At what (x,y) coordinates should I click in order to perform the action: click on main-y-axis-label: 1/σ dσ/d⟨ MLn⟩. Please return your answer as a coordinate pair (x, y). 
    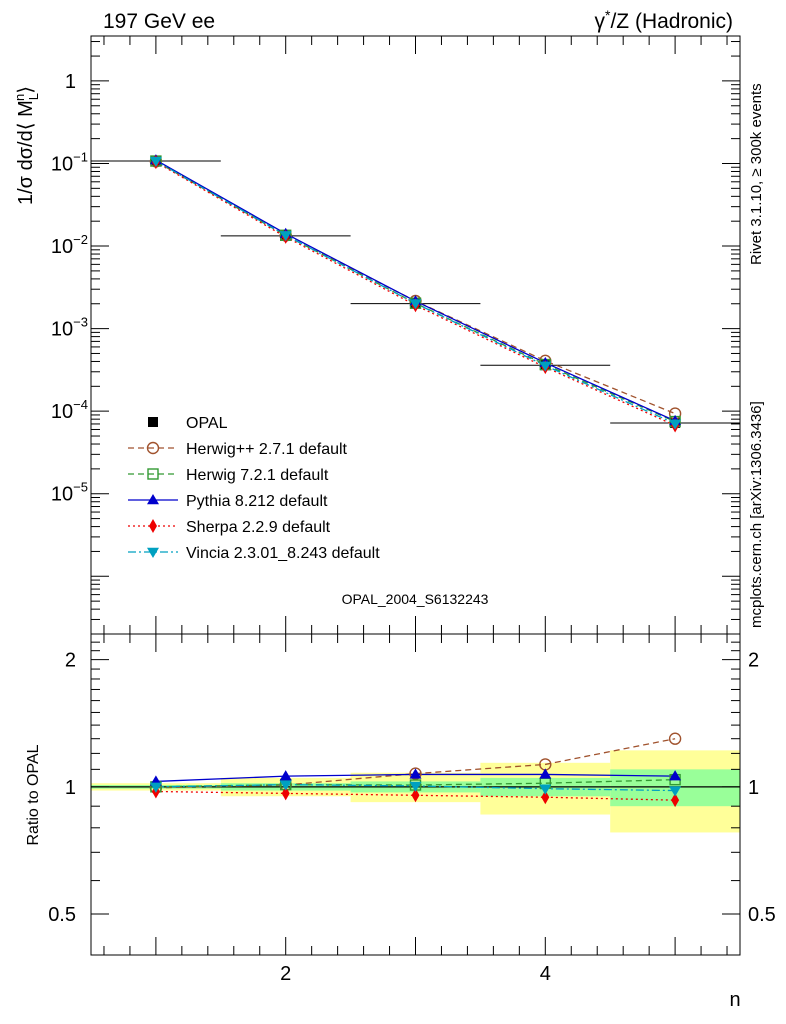
    Looking at the image, I should click on (26, 145).